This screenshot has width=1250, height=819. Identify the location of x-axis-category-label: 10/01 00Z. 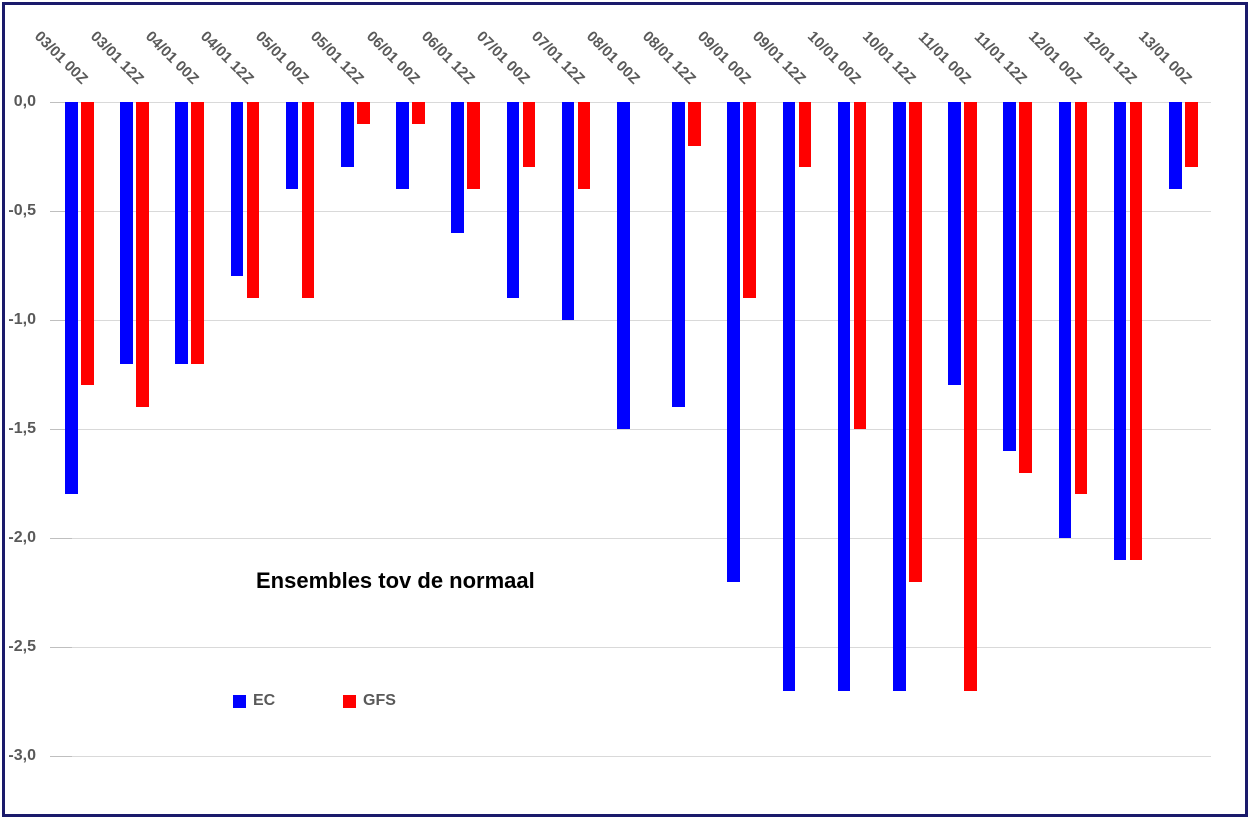
(834, 57).